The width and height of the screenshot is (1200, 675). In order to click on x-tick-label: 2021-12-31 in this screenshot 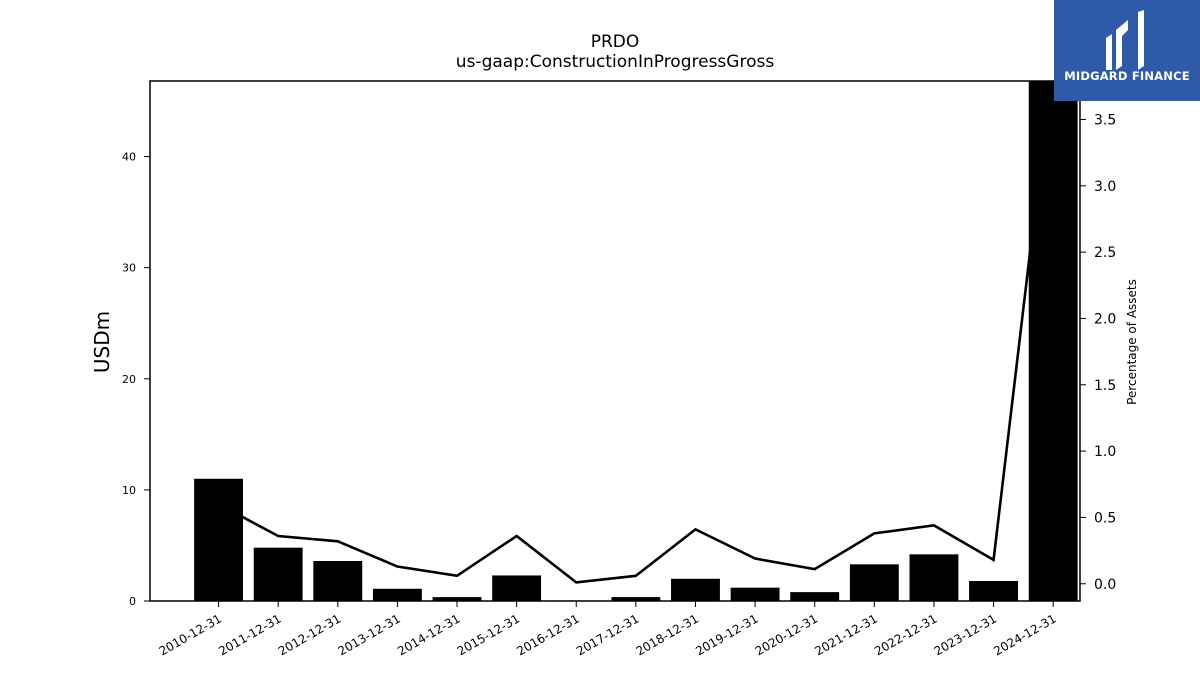, I will do `click(845, 634)`.